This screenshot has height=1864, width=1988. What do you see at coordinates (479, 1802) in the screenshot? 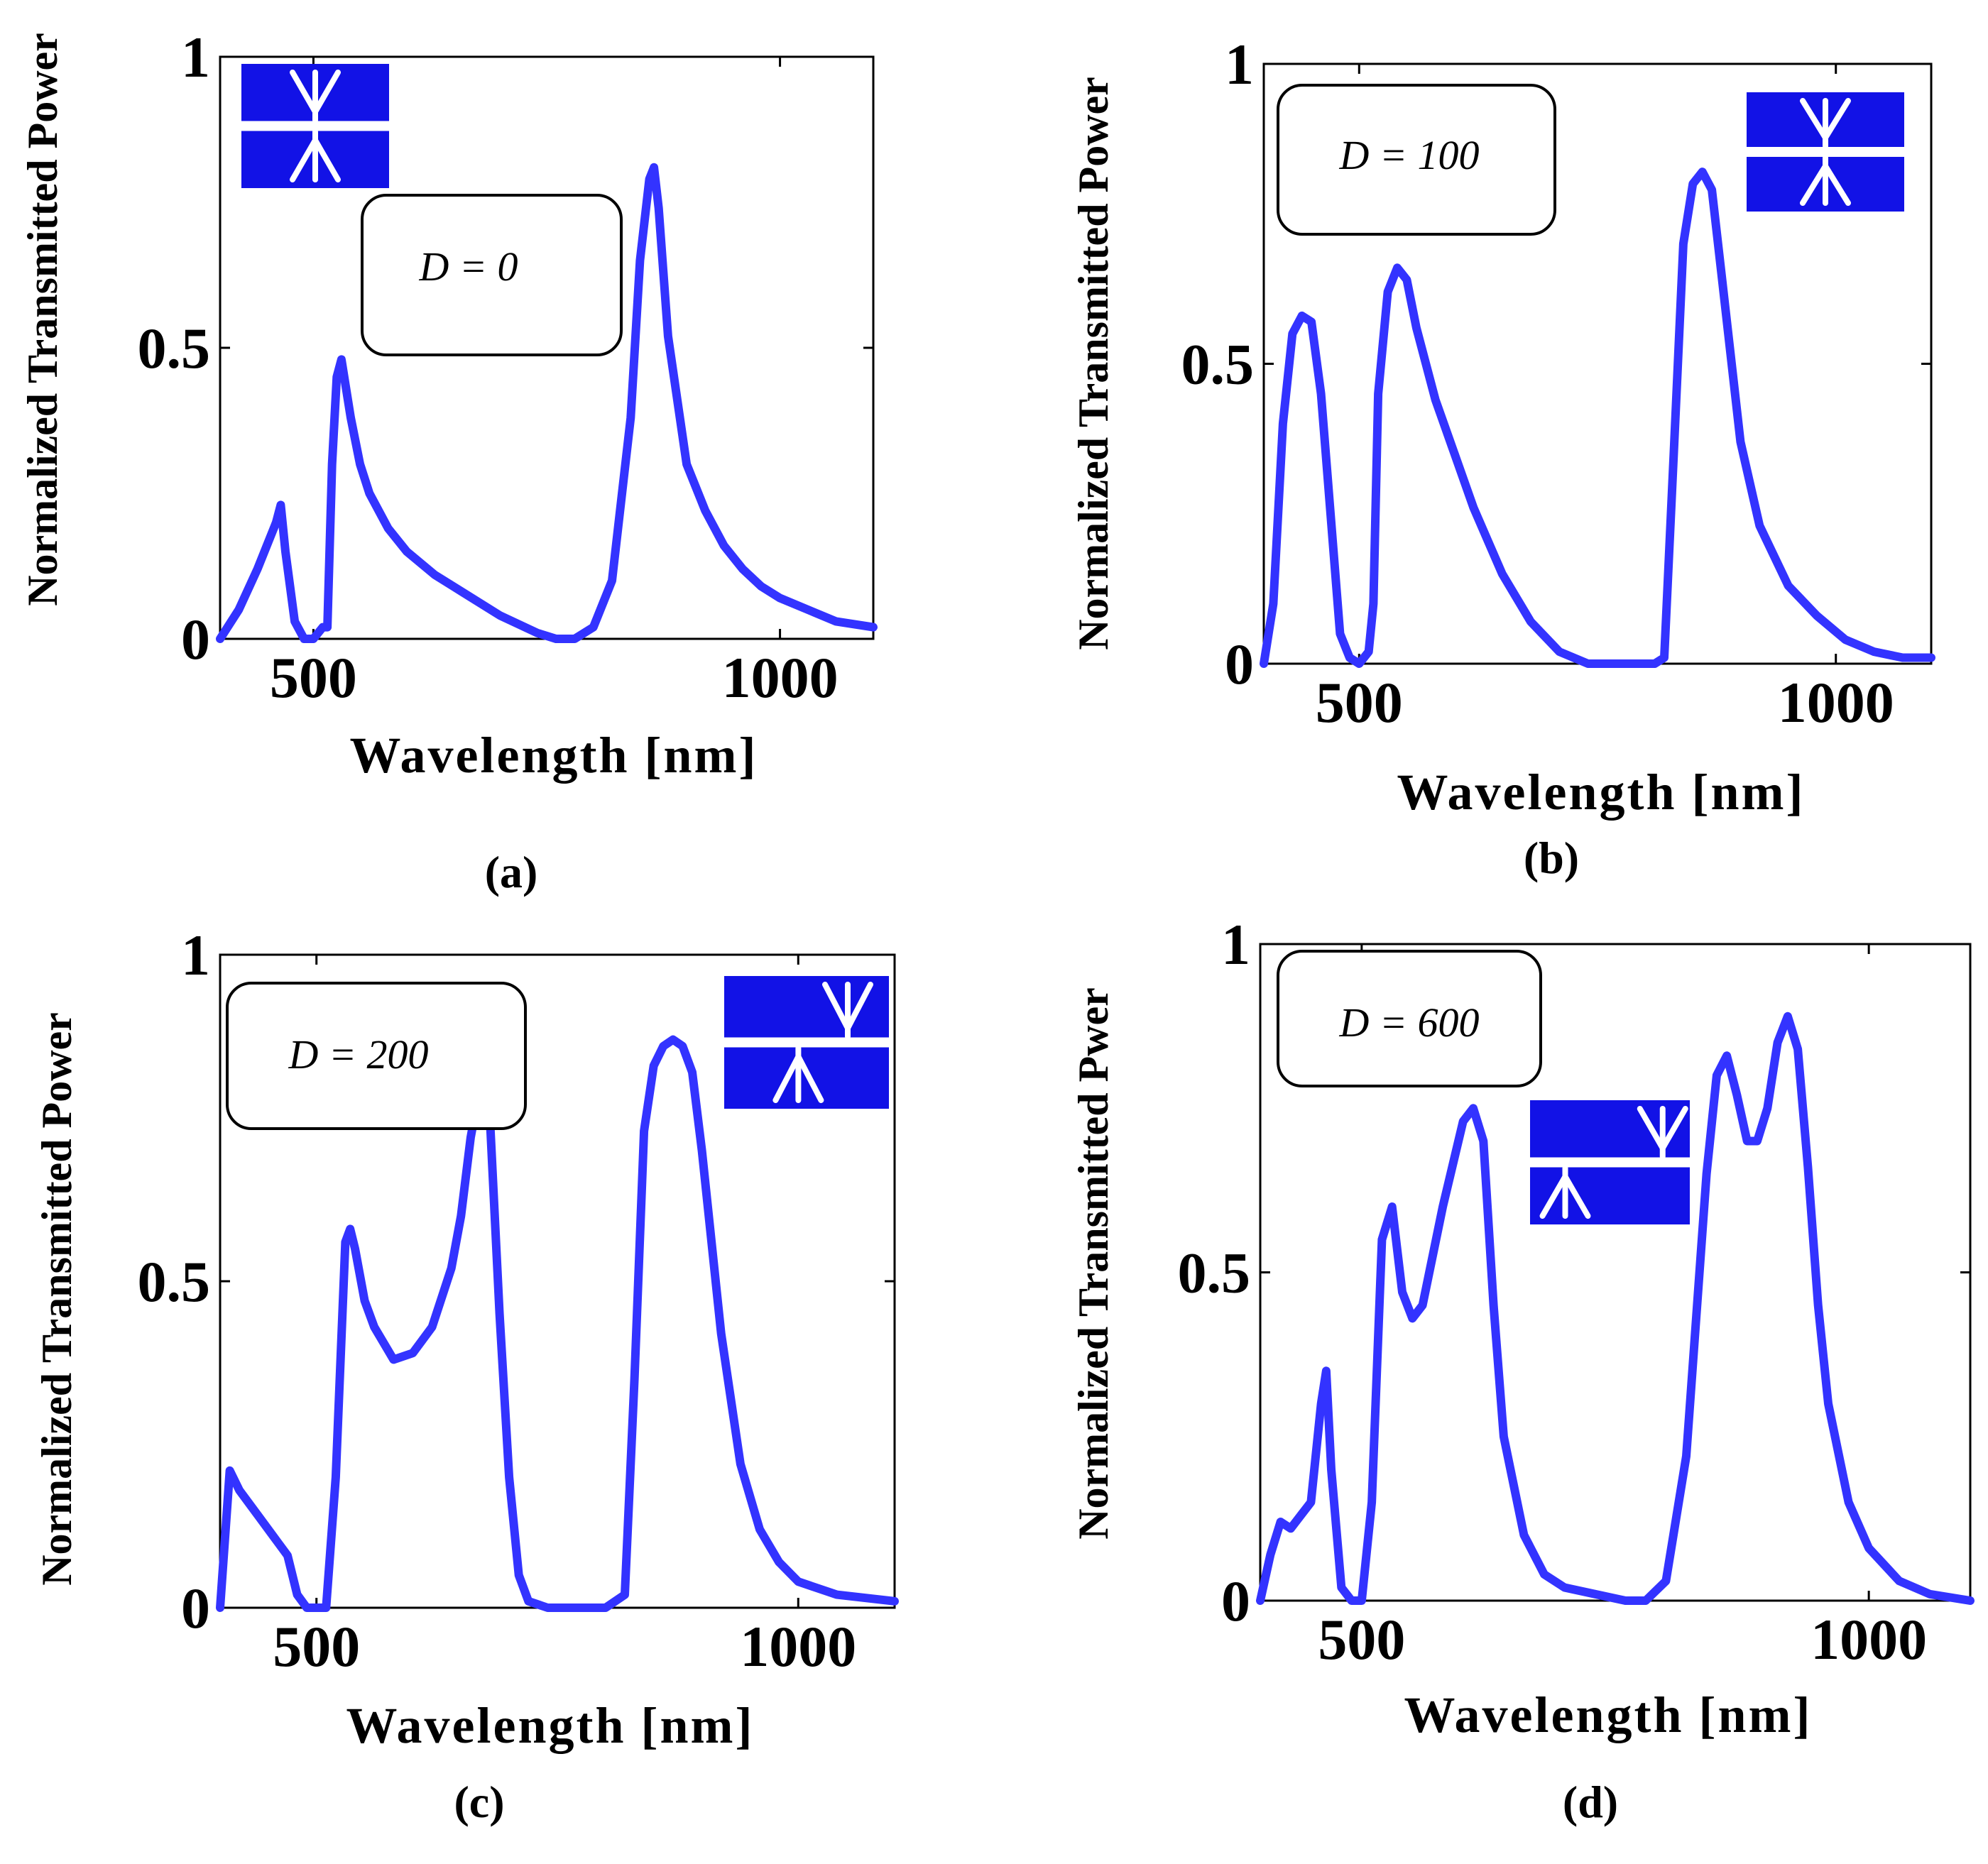
I see `panel-label: (c)` at bounding box center [479, 1802].